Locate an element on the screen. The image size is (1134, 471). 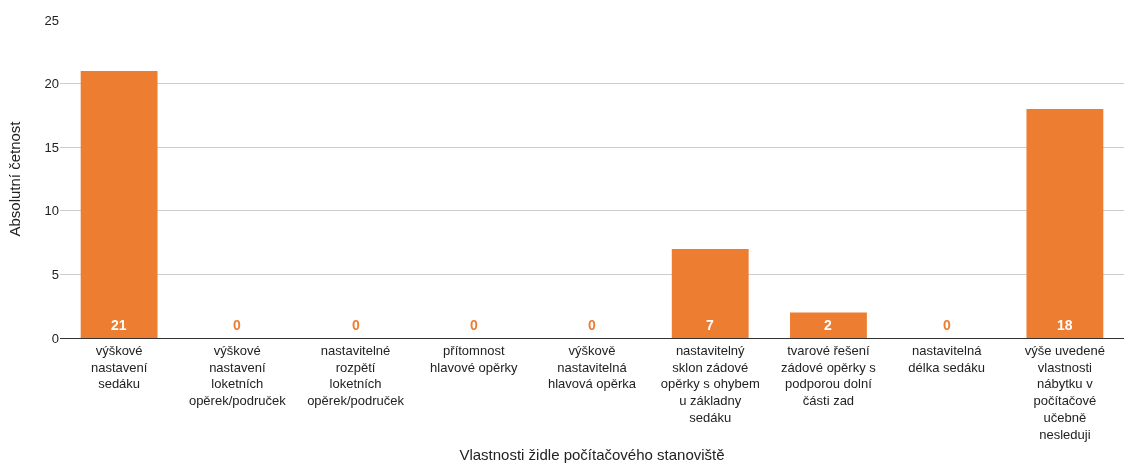
y-tick-label: 5 is located at coordinates (55, 274).